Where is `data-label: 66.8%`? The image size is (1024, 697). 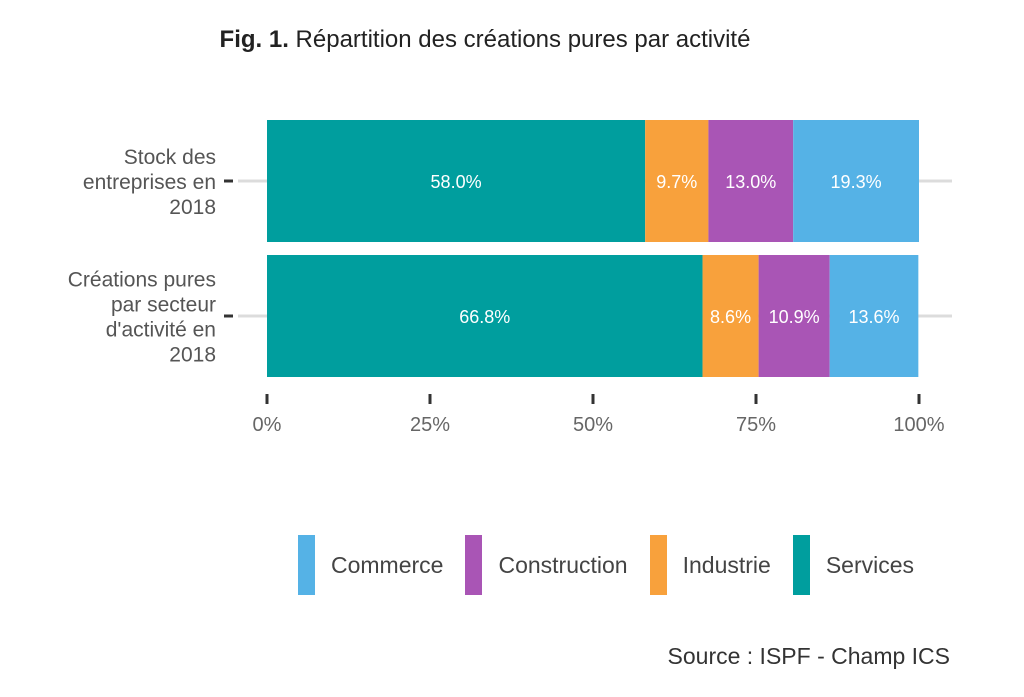 data-label: 66.8% is located at coordinates (484, 317).